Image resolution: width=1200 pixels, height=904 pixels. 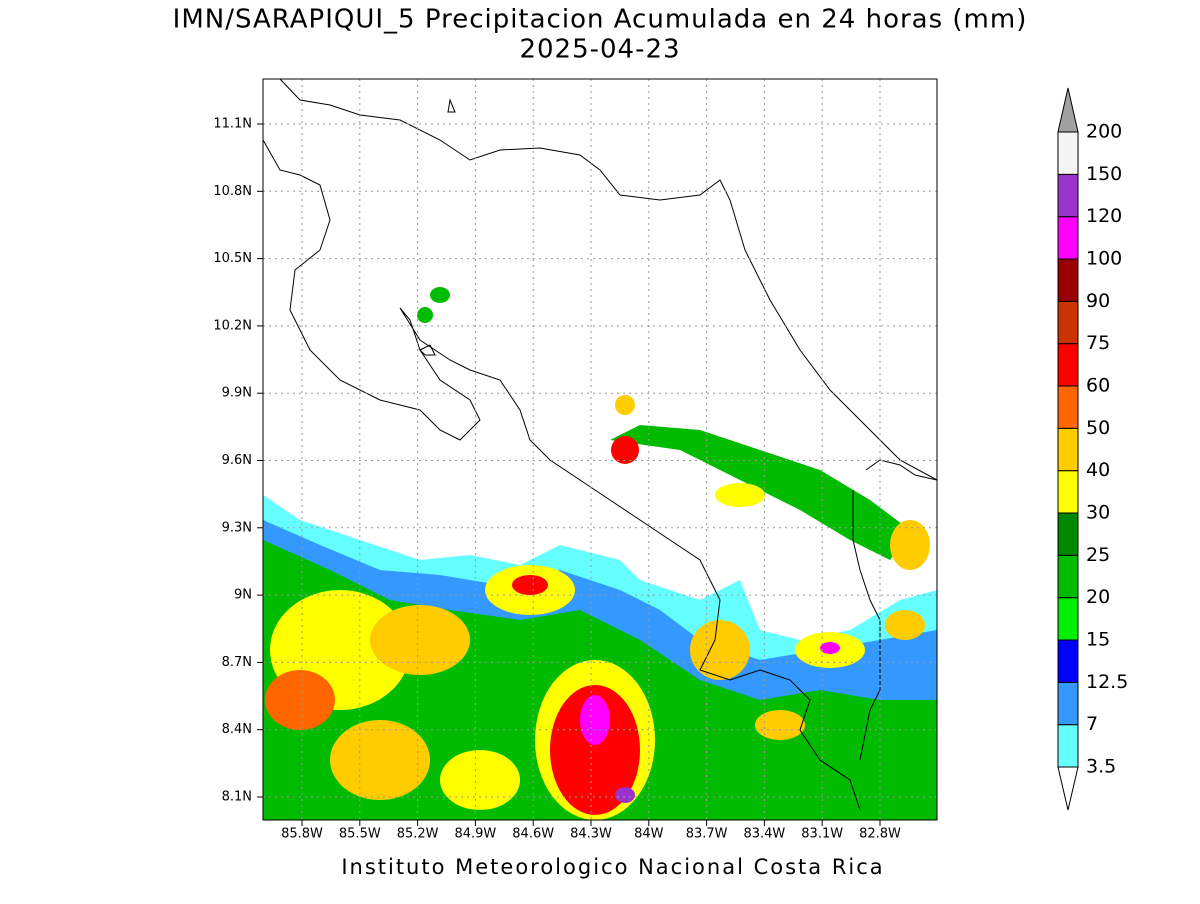 I want to click on lat-label: 11.1N, so click(x=232, y=124).